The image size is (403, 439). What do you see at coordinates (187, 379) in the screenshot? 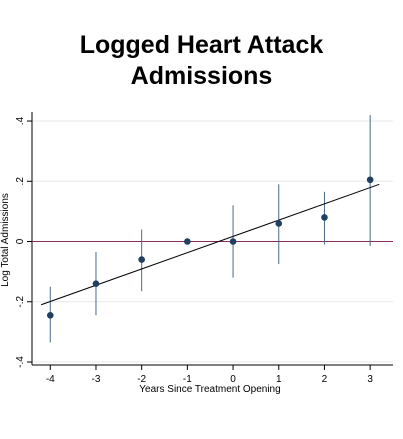
I see `x-tick-label-3: -1` at bounding box center [187, 379].